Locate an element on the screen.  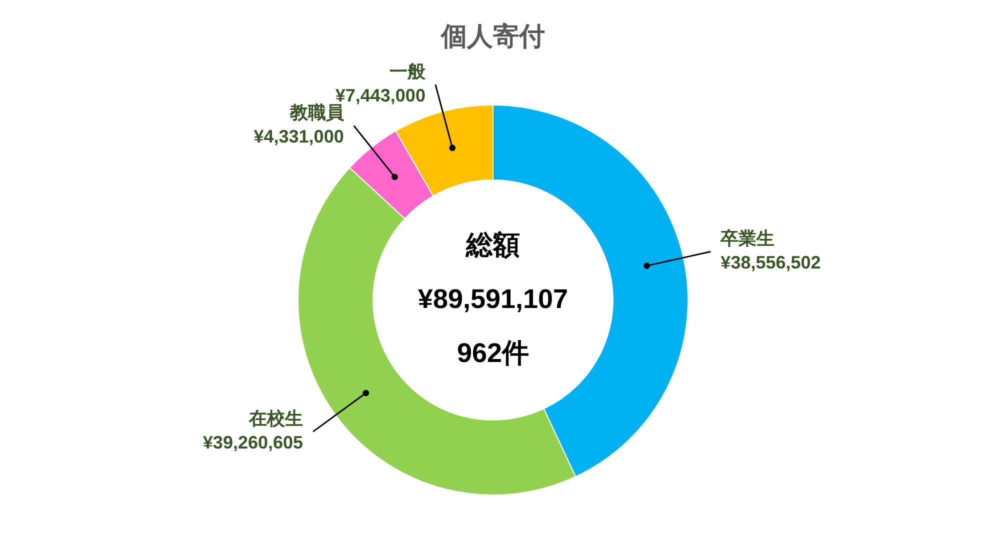
data-label: ¥4,331,000 is located at coordinates (299, 136).